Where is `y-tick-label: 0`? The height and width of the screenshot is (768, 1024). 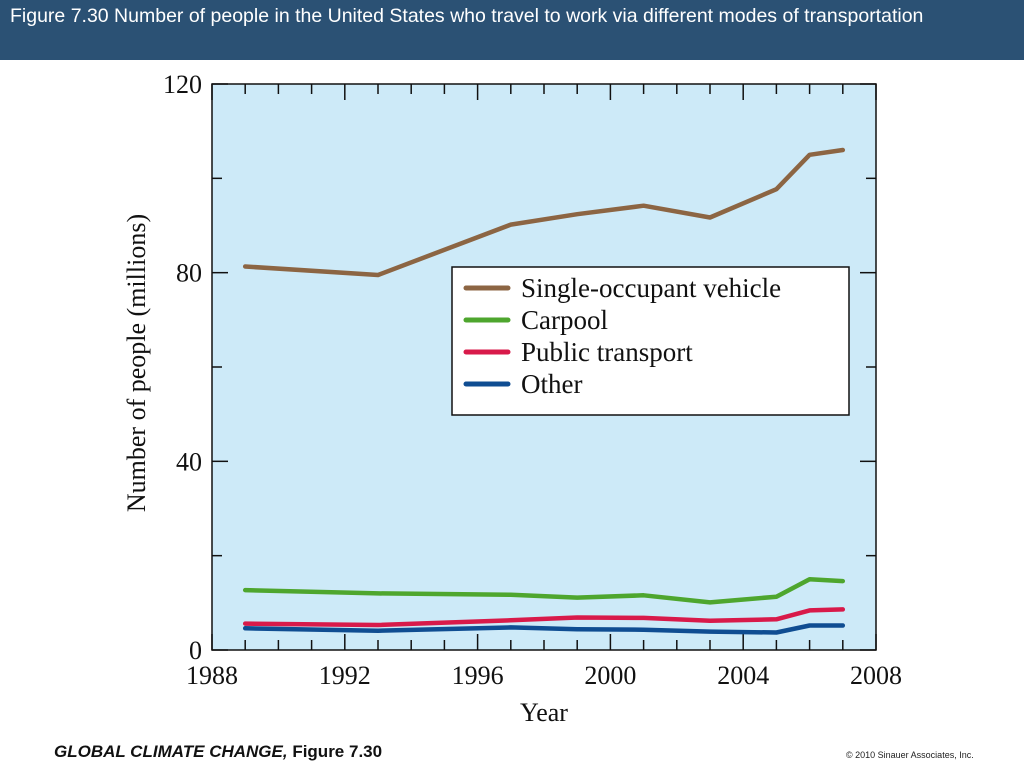 y-tick-label: 0 is located at coordinates (195, 650).